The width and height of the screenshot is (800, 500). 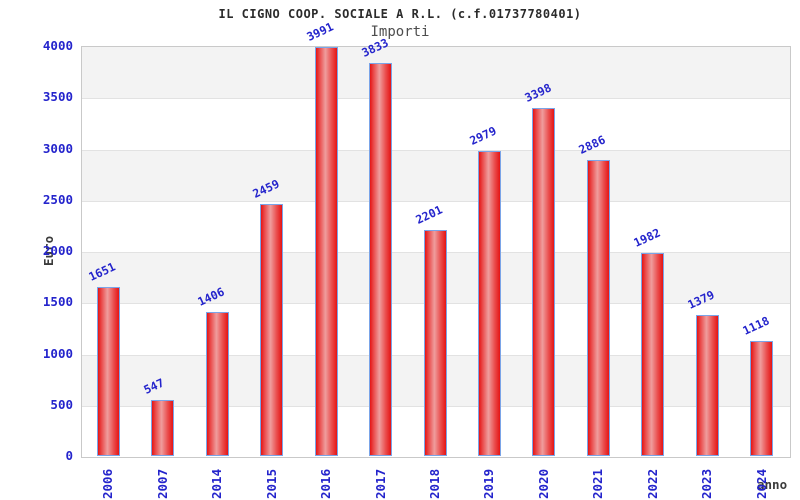 What do you see at coordinates (772, 484) in the screenshot?
I see `x-axis-title: anno` at bounding box center [772, 484].